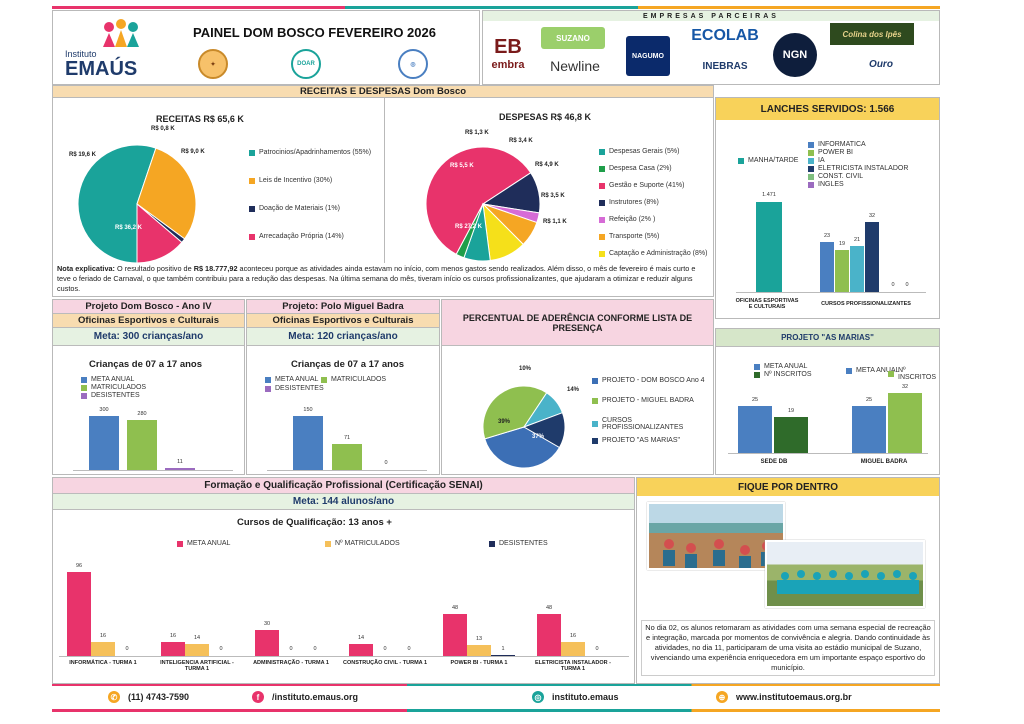 The height and width of the screenshot is (724, 1024). I want to click on marias-axis, so click(828, 453).